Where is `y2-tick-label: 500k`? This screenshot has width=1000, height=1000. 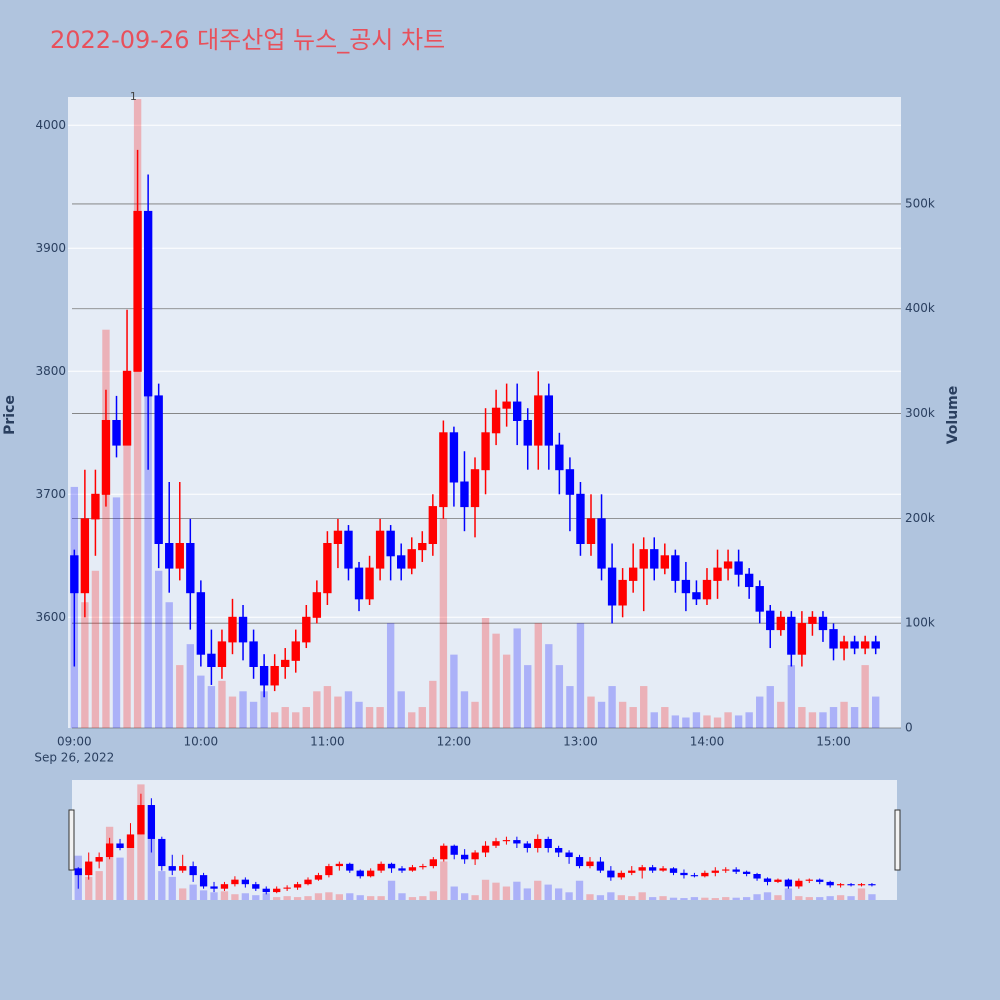 y2-tick-label: 500k is located at coordinates (920, 203).